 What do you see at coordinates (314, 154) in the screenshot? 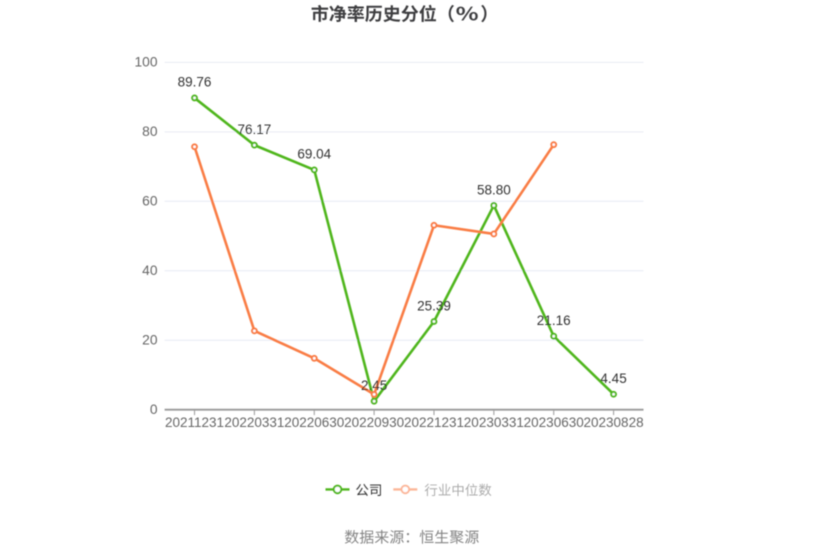
I see `svg-text: 69.04` at bounding box center [314, 154].